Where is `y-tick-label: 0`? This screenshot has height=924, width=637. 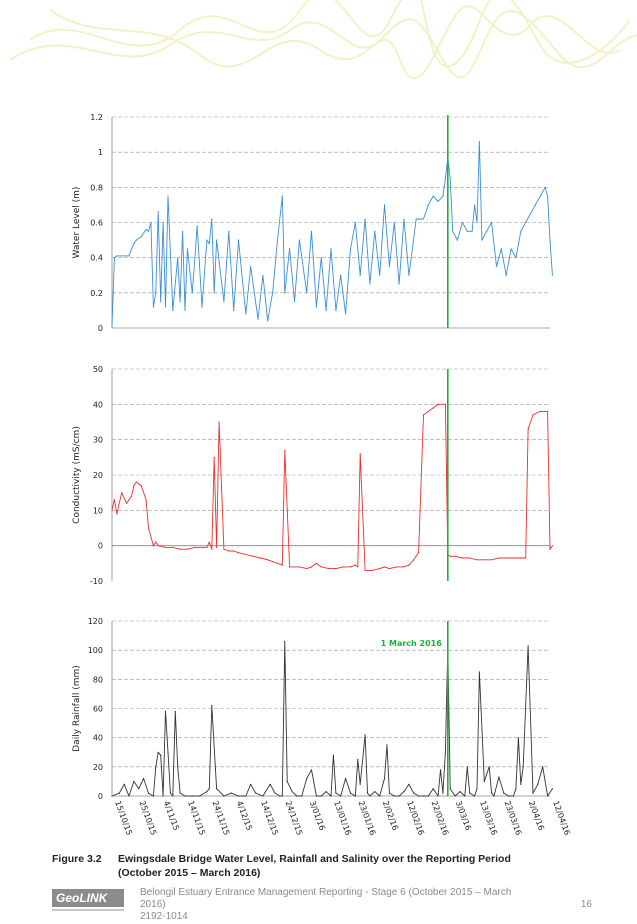
y-tick-label: 0 is located at coordinates (100, 796).